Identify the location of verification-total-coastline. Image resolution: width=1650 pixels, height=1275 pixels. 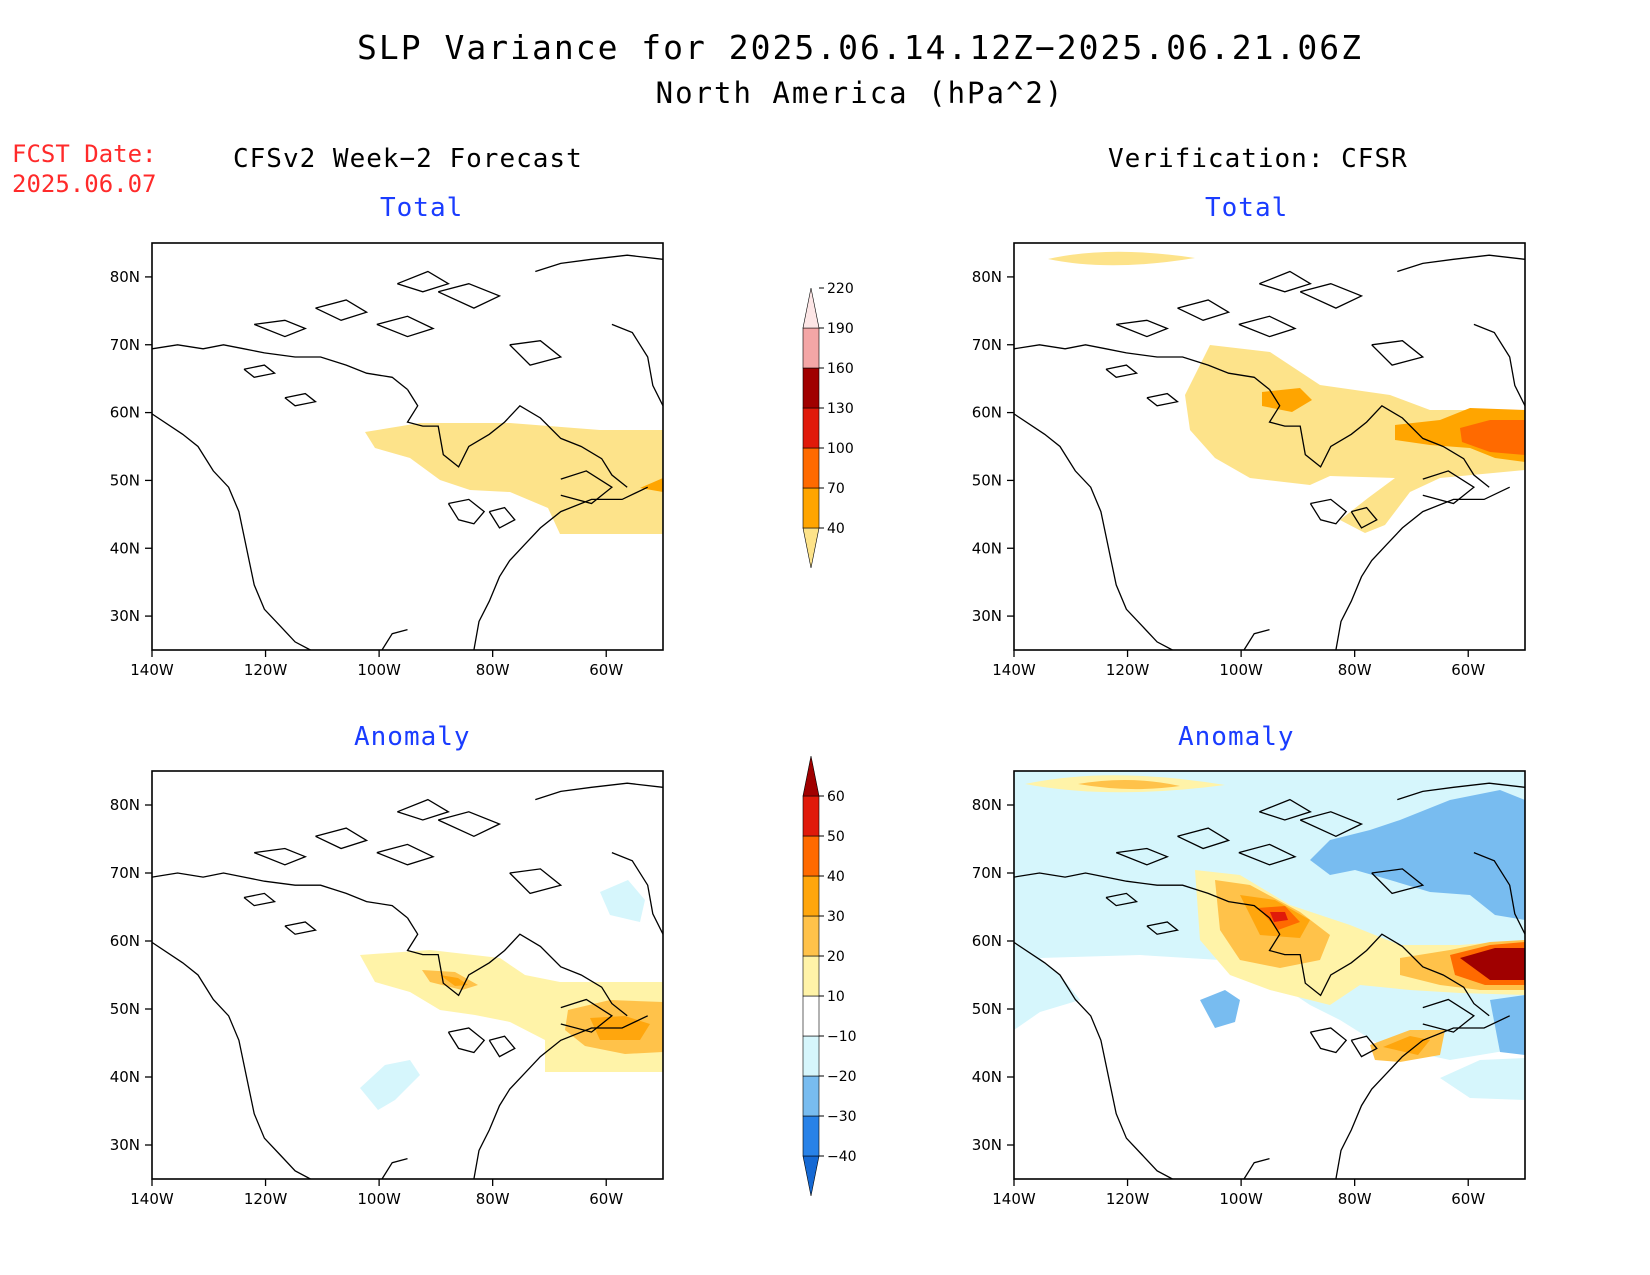
(1269, 452).